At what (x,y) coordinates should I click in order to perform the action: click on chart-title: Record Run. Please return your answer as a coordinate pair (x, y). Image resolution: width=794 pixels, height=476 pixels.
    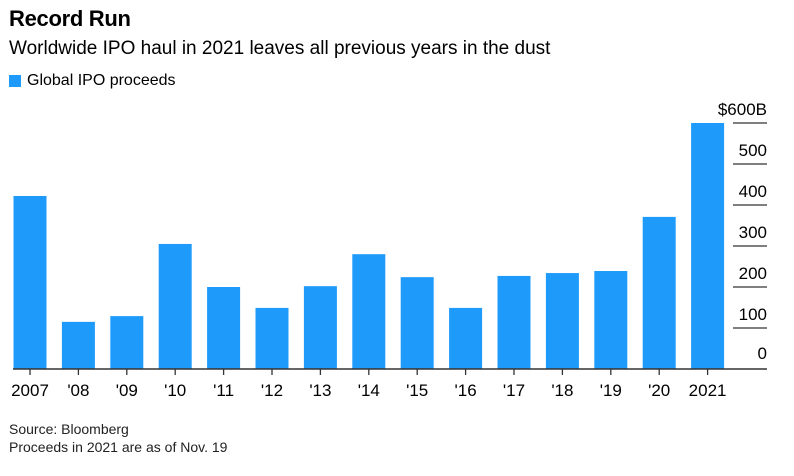
    Looking at the image, I should click on (70, 18).